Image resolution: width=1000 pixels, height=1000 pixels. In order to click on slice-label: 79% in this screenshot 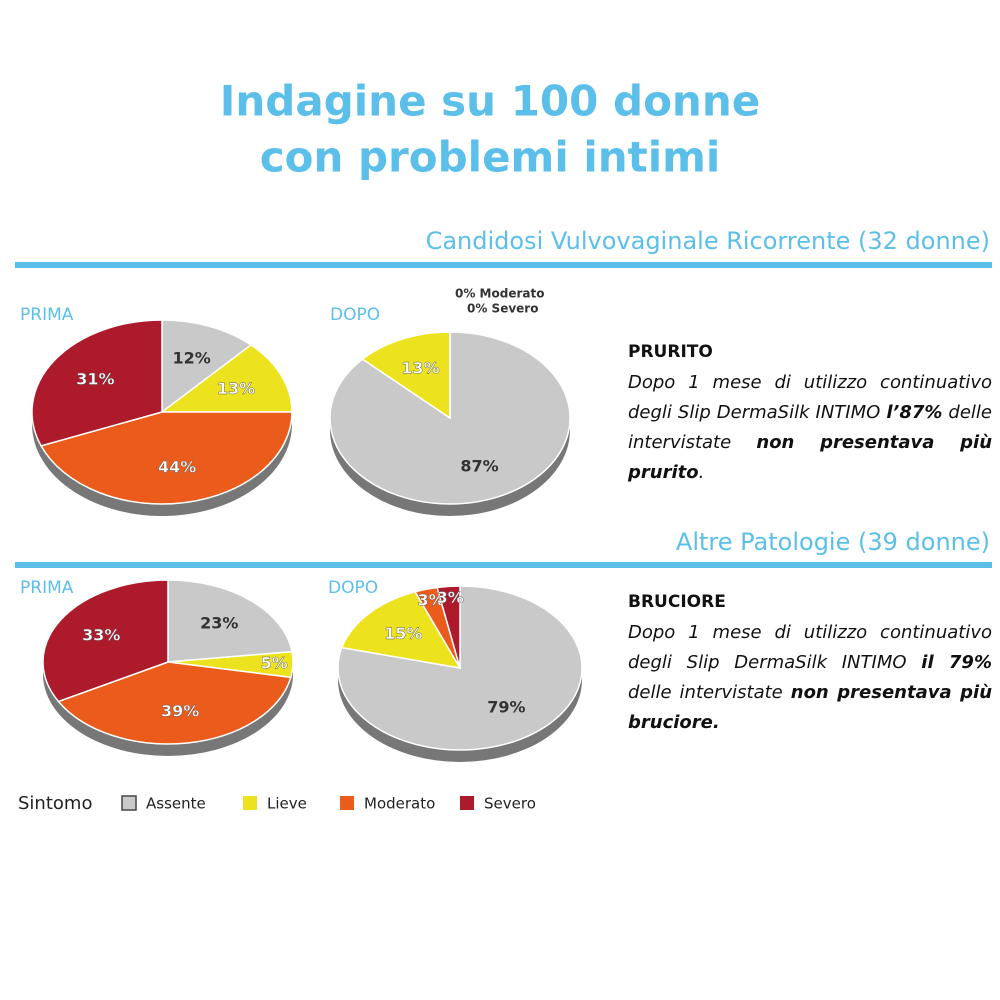, I will do `click(506, 707)`.